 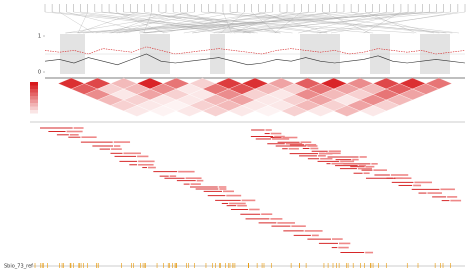 What do you see at coordinates (255, 50) in the screenshot?
I see `track-line` at bounding box center [255, 50].